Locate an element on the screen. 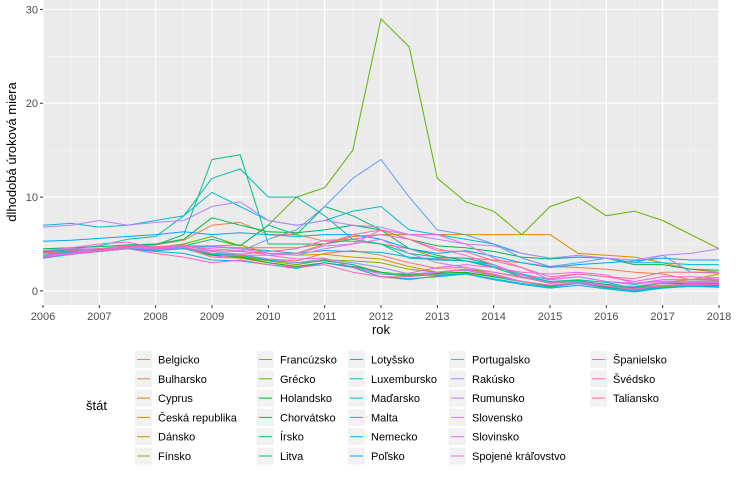 This screenshot has height=477, width=736. legend-title: štát is located at coordinates (96, 405).